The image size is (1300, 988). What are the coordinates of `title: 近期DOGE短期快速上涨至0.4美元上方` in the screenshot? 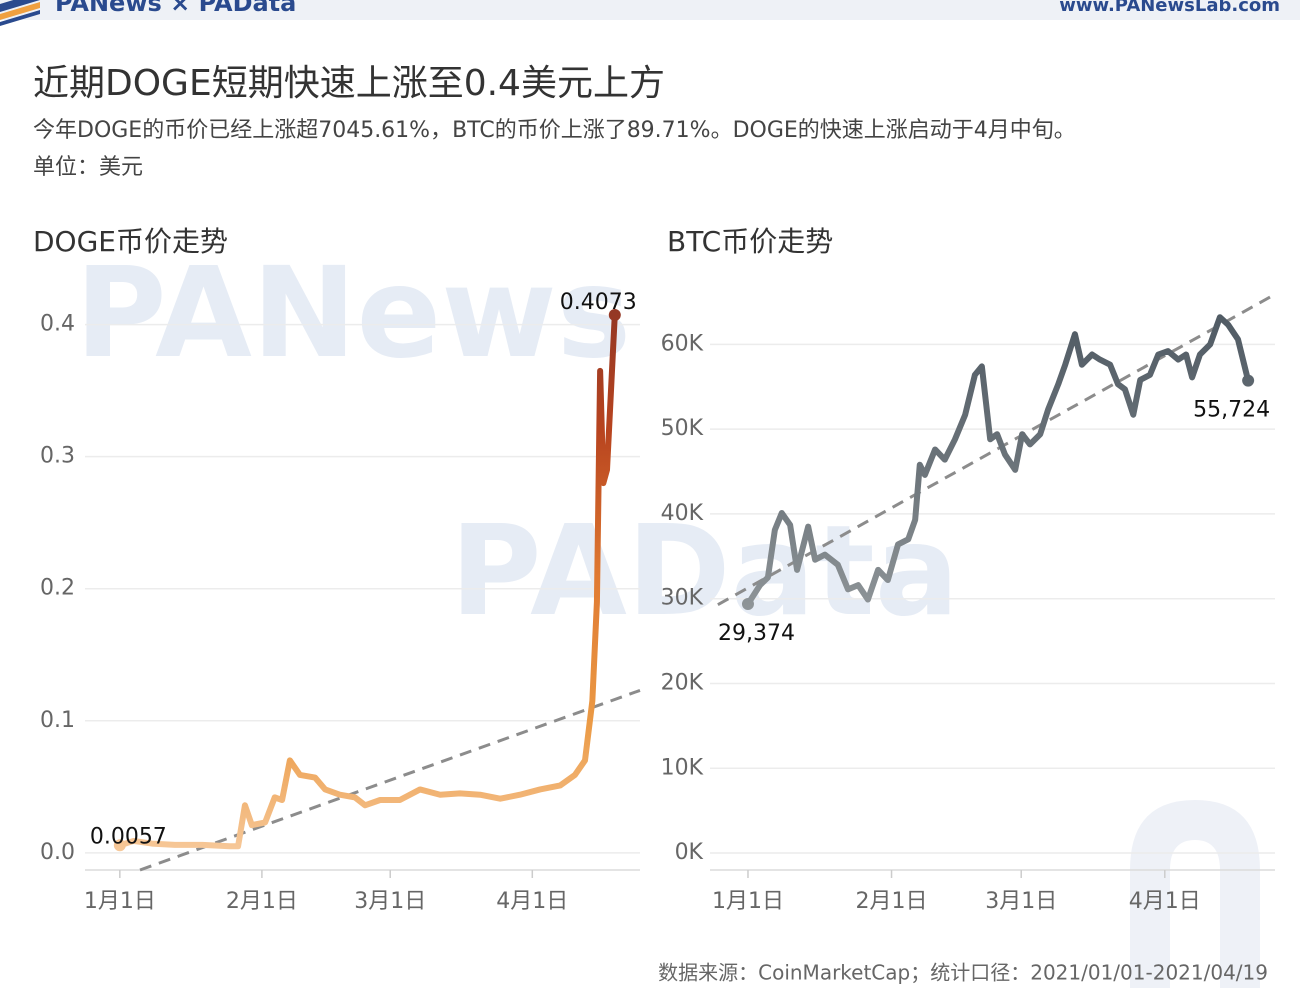 It's located at (349, 83).